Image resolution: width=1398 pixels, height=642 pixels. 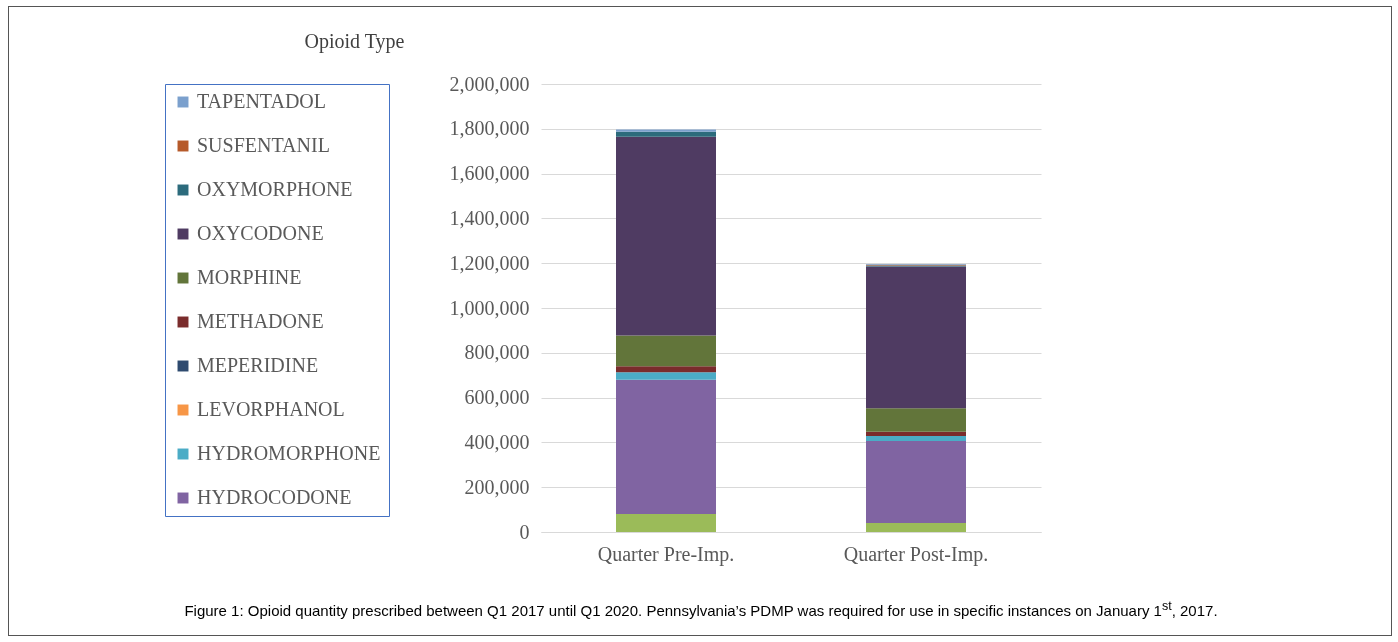 I want to click on y-tick-label: 1,400,000, so click(x=489, y=217).